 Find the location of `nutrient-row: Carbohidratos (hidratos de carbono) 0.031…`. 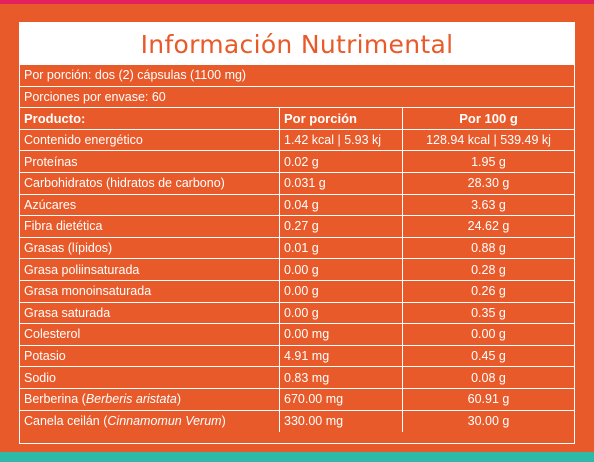

nutrient-row: Carbohidratos (hidratos de carbono) 0.031… is located at coordinates (297, 183).